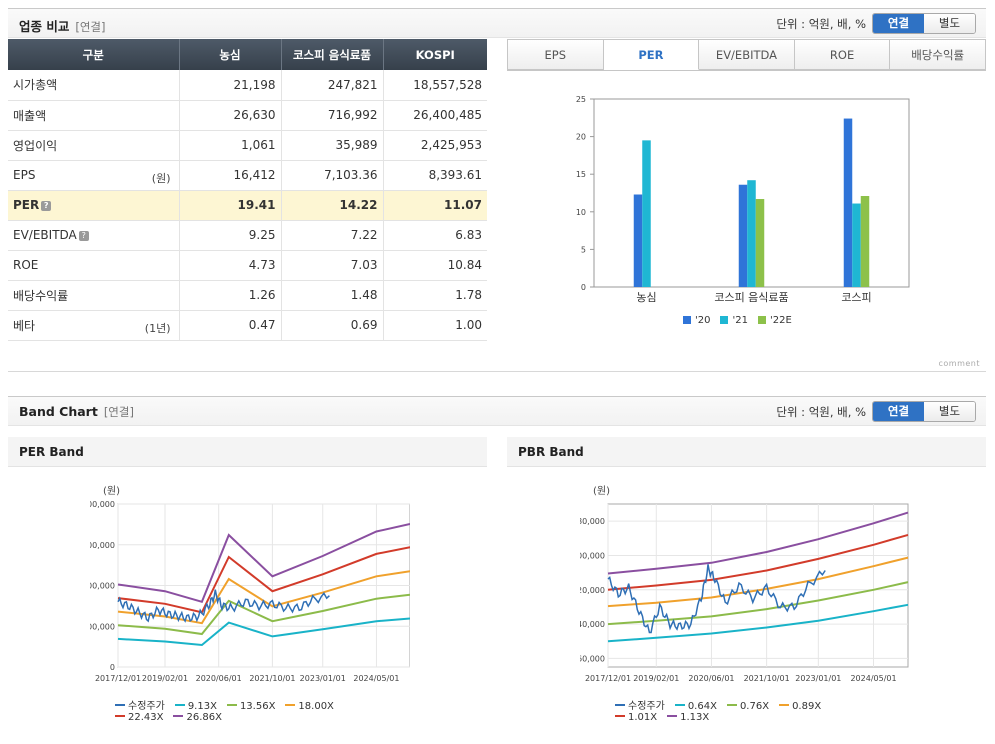  I want to click on separate-button: 별도, so click(949, 23).